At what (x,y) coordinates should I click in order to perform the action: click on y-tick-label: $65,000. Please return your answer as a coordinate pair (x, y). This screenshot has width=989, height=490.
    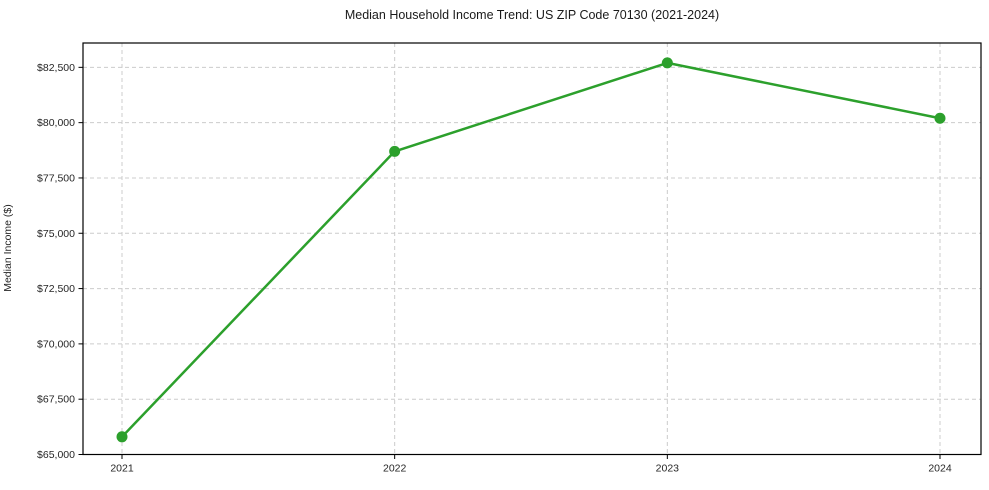
    Looking at the image, I should click on (56, 455).